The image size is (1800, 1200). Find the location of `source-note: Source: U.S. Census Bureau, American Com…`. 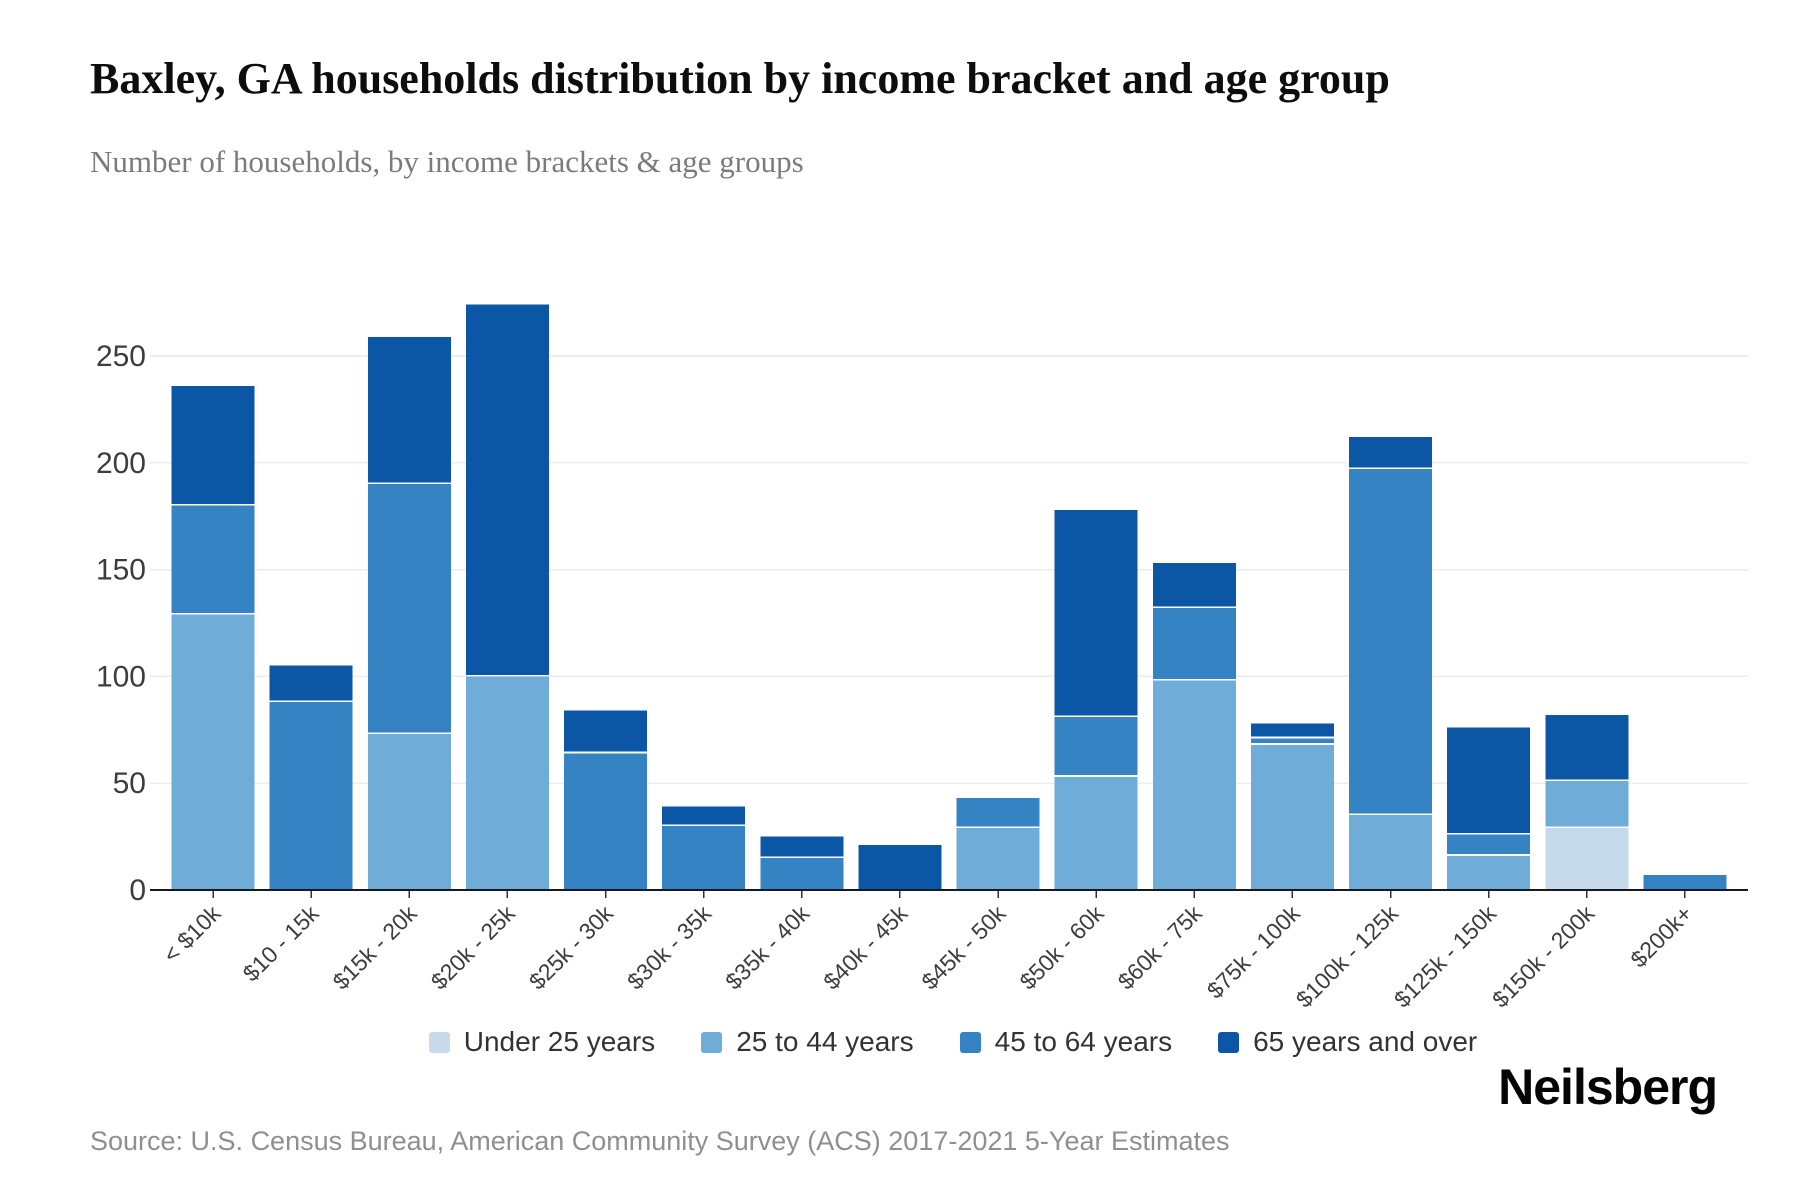

source-note: Source: U.S. Census Bureau, American Com… is located at coordinates (660, 1141).